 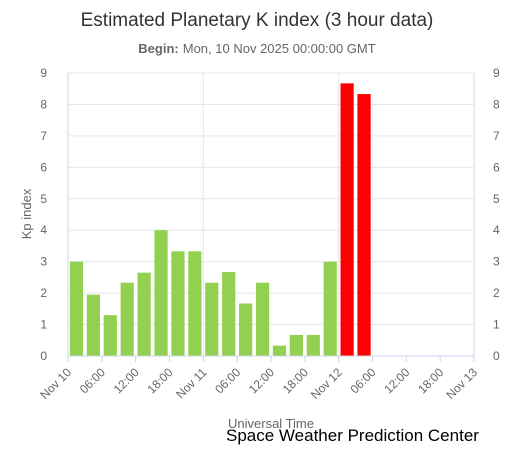 I want to click on subtitle-value: Mon, 10 Nov 2025 00:00:00 GMT, so click(x=279, y=48).